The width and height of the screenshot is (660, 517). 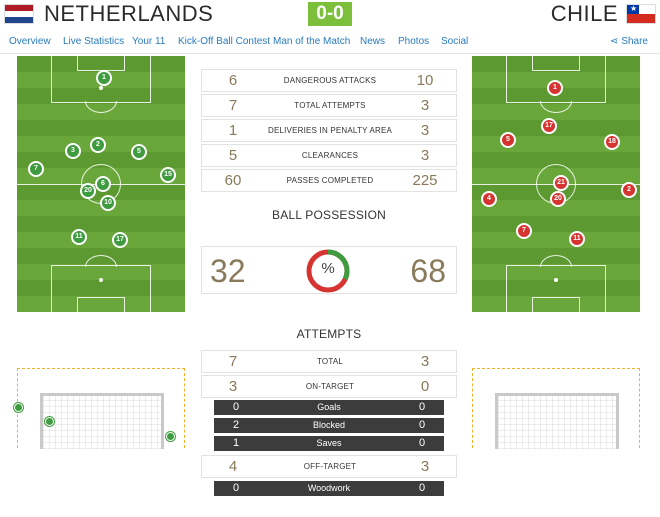 I want to click on home-formation-pitch: 1 3 2 5 7 15 6 20 10 11 17, so click(x=101, y=184).